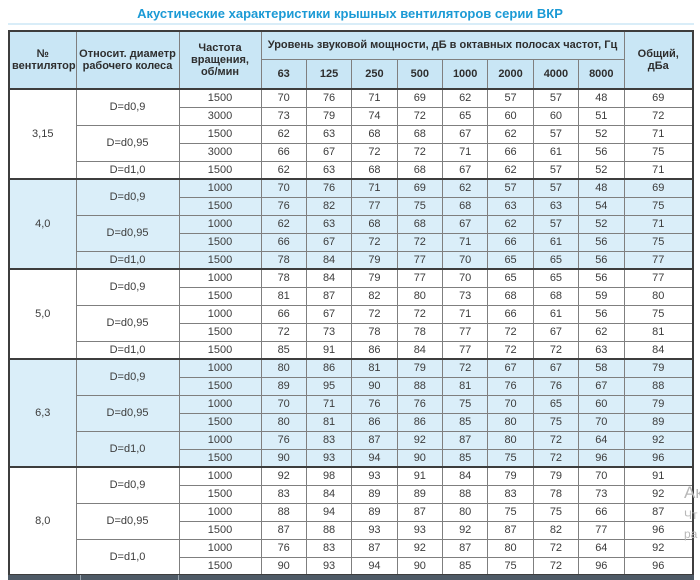 Image resolution: width=700 pixels, height=580 pixels. I want to click on frequency-header: 8000, so click(601, 74).